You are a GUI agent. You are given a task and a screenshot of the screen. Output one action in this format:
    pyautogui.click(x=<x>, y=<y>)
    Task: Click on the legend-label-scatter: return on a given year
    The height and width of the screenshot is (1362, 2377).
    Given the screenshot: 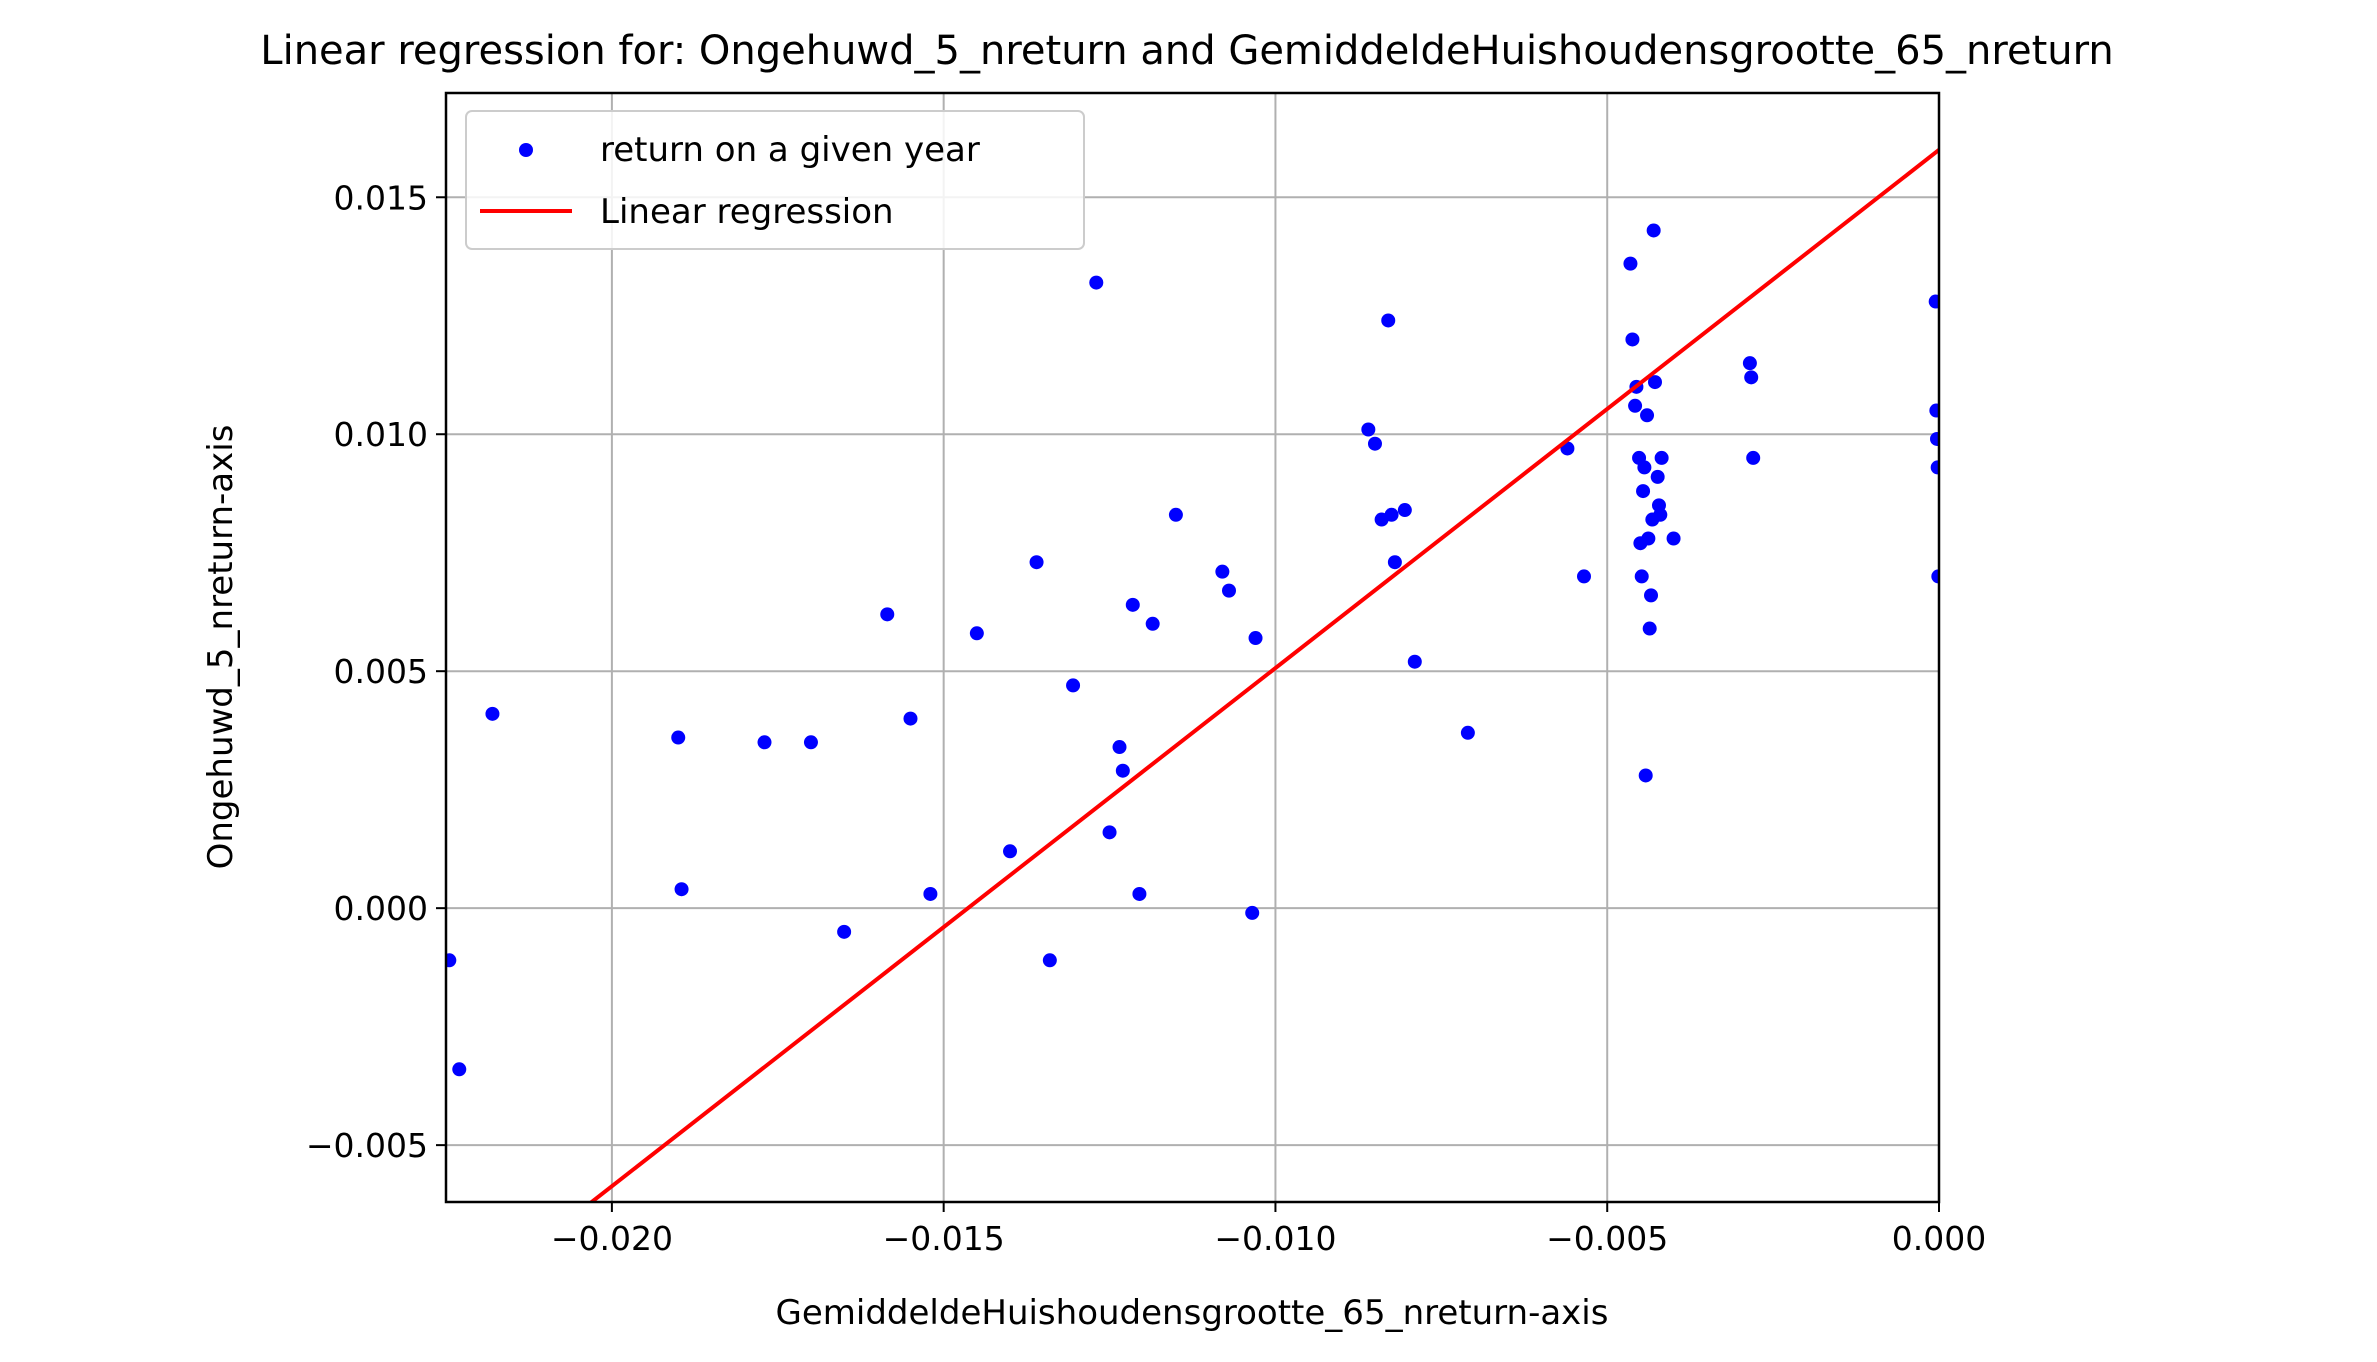 What is the action you would take?
    pyautogui.click(x=790, y=150)
    